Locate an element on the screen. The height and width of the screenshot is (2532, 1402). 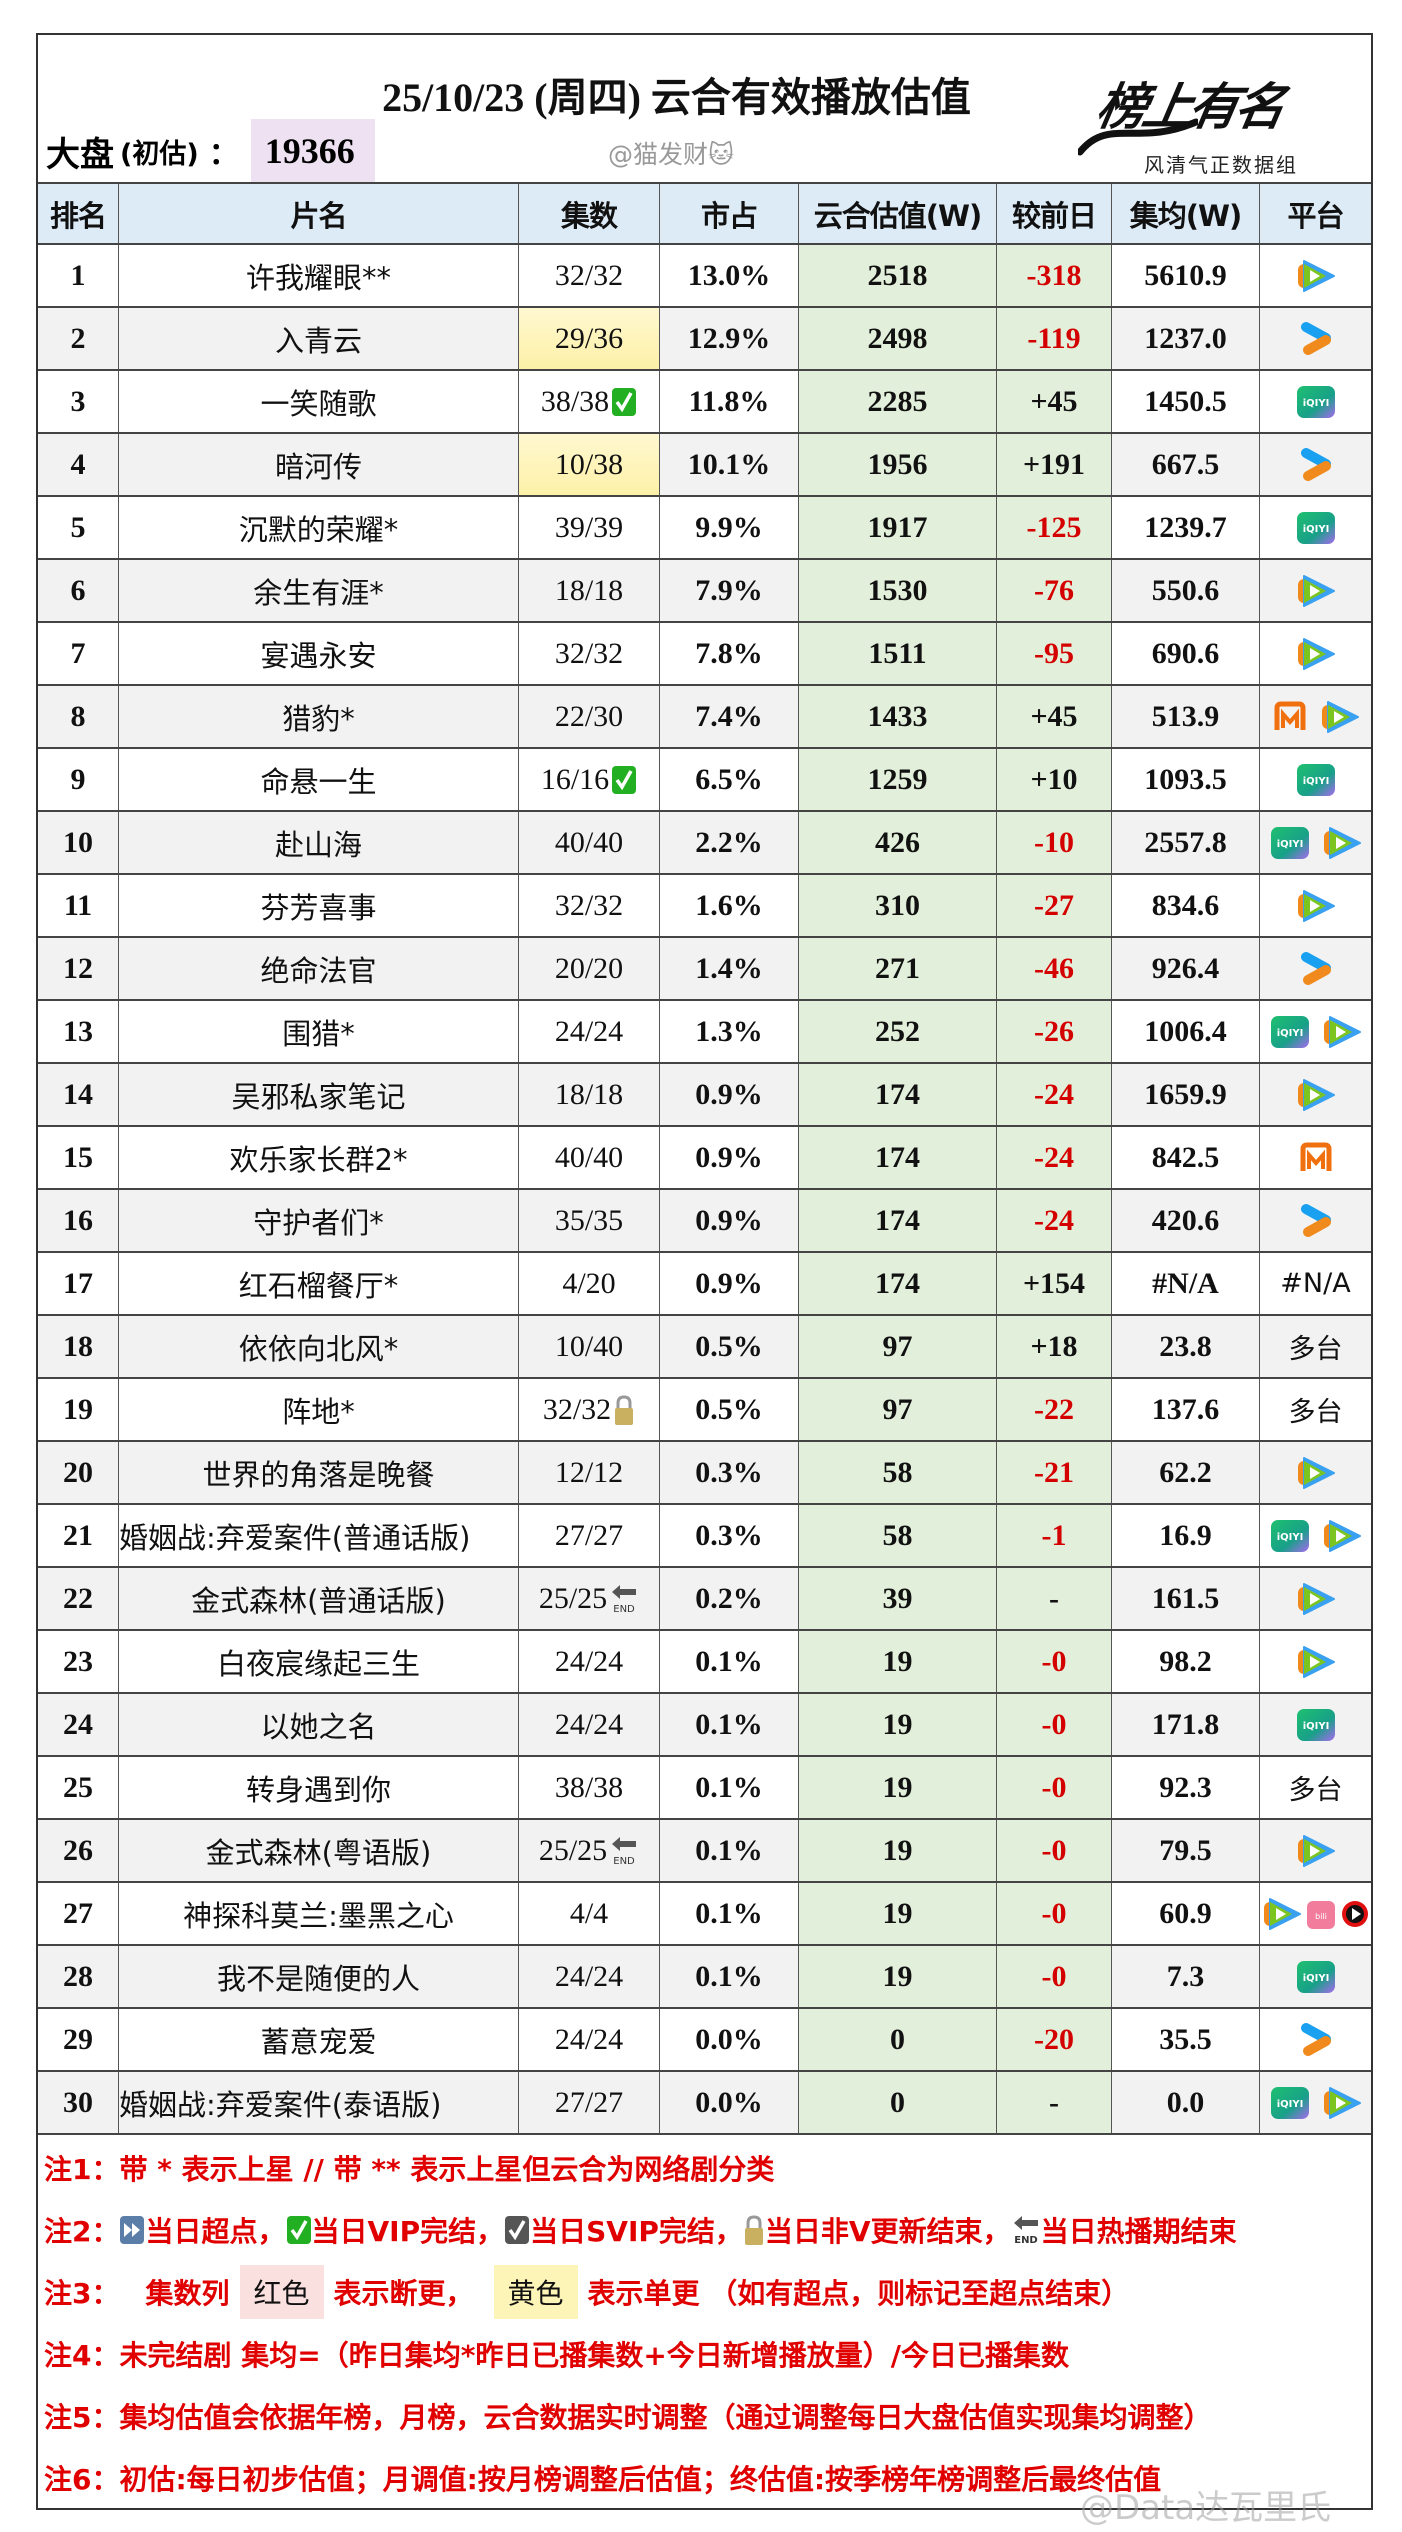
table-row: 8 猎豹* 22/30 7.4% 1433 +45 513.9 is located at coordinates (704, 717).